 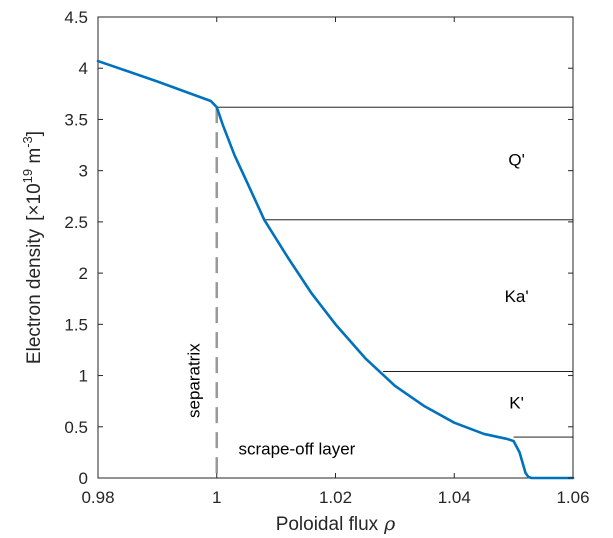 I want to click on y-axis-unit-exp1: 19, so click(x=27, y=176).